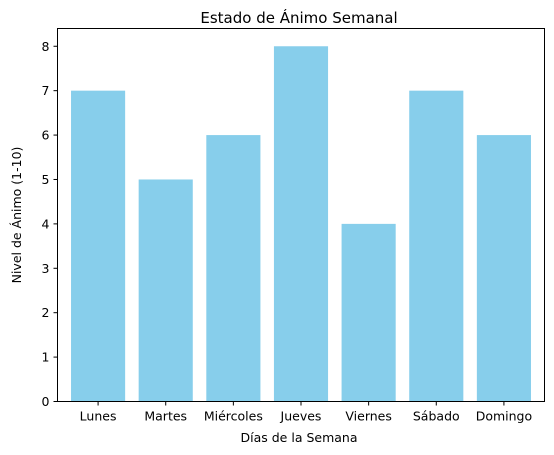 This screenshot has width=554, height=455. I want to click on y-tick-label: 7, so click(46, 90).